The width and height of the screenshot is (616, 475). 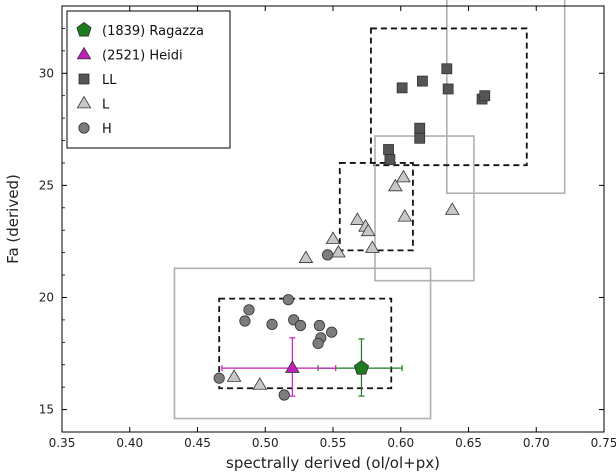 I want to click on 1839-ragazza-point-0, so click(x=361, y=367).